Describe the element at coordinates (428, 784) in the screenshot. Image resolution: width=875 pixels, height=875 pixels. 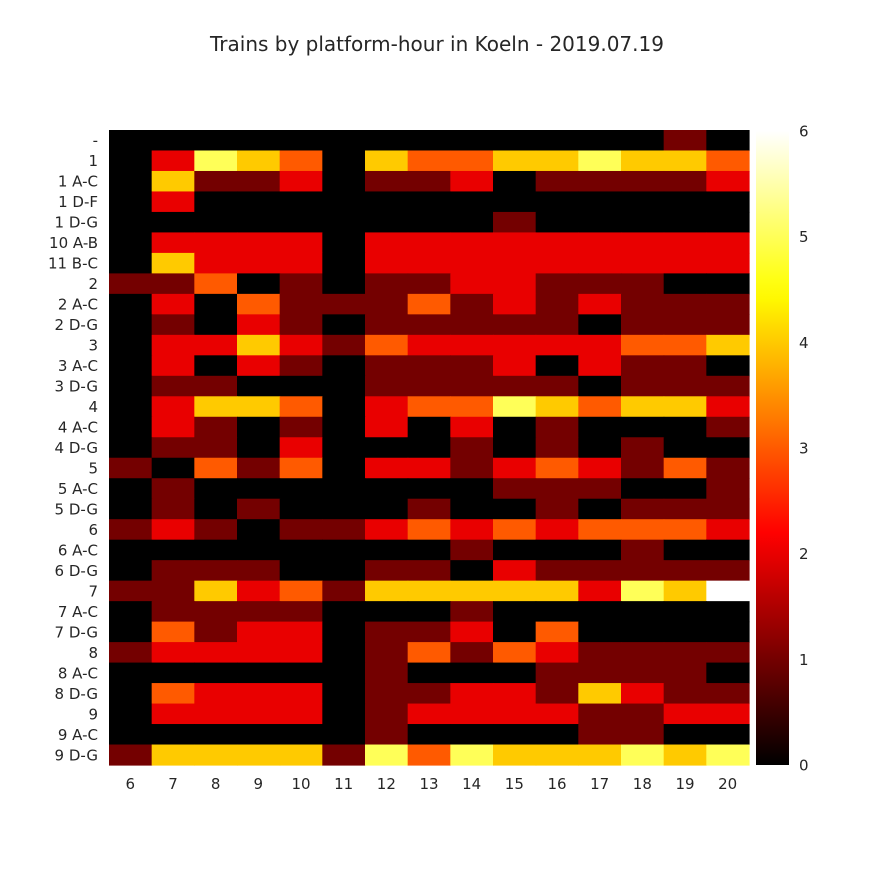
I see `x-tick-label: 13` at that location.